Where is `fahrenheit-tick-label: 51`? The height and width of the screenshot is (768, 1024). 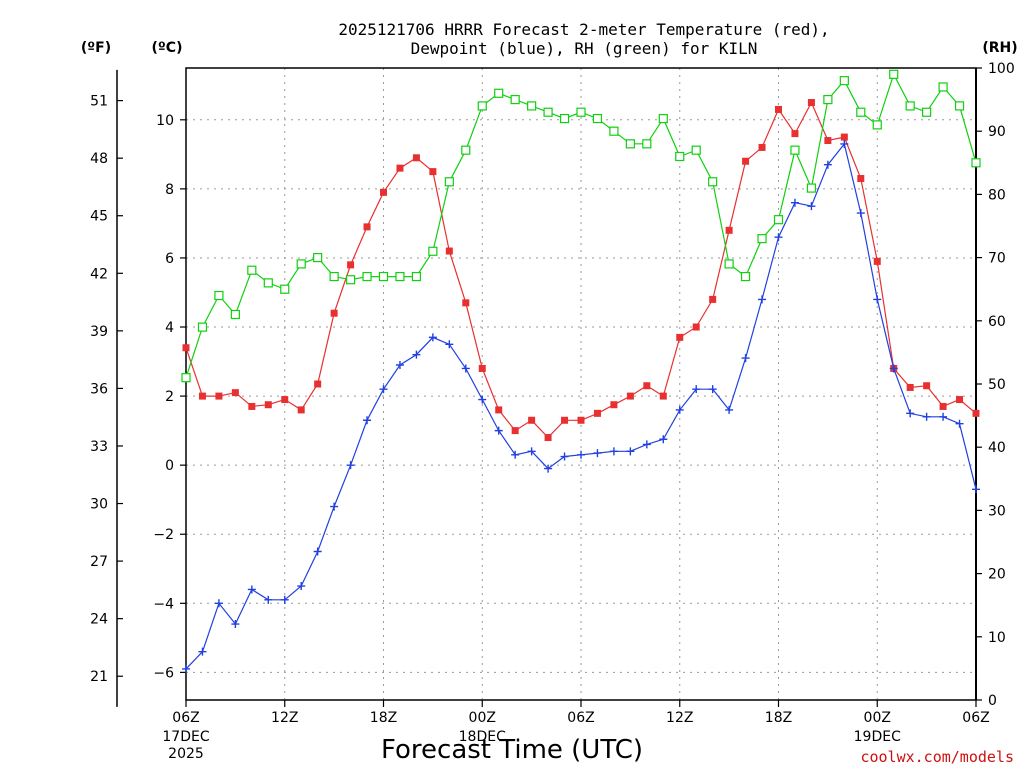
fahrenheit-tick-label: 51 is located at coordinates (99, 102).